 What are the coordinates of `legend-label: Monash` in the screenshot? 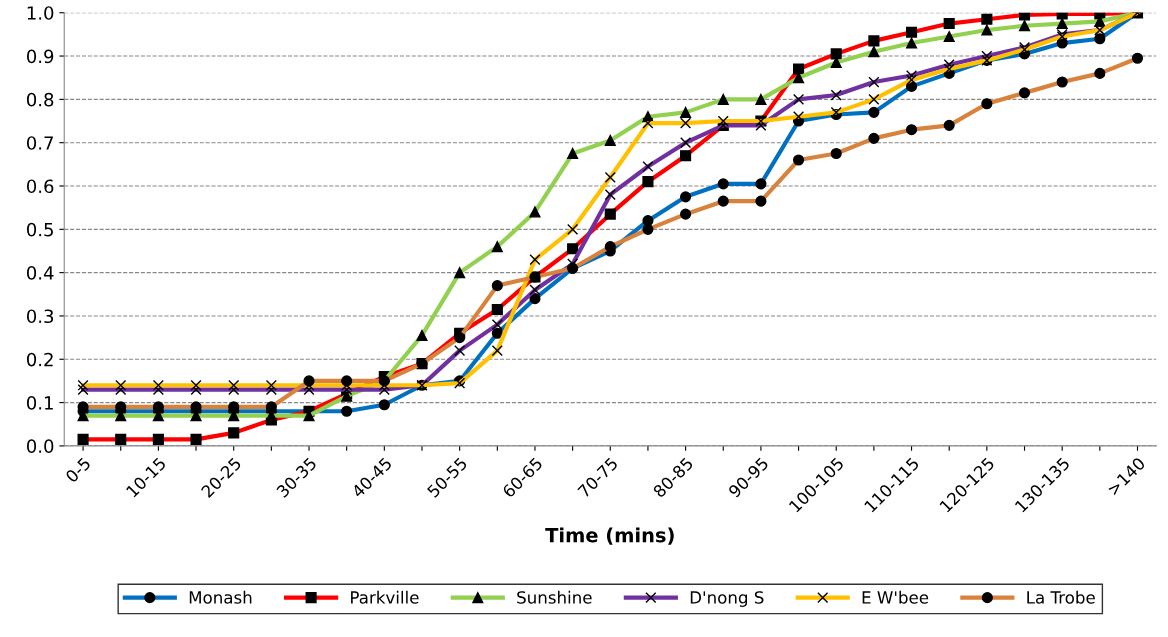 It's located at (220, 597).